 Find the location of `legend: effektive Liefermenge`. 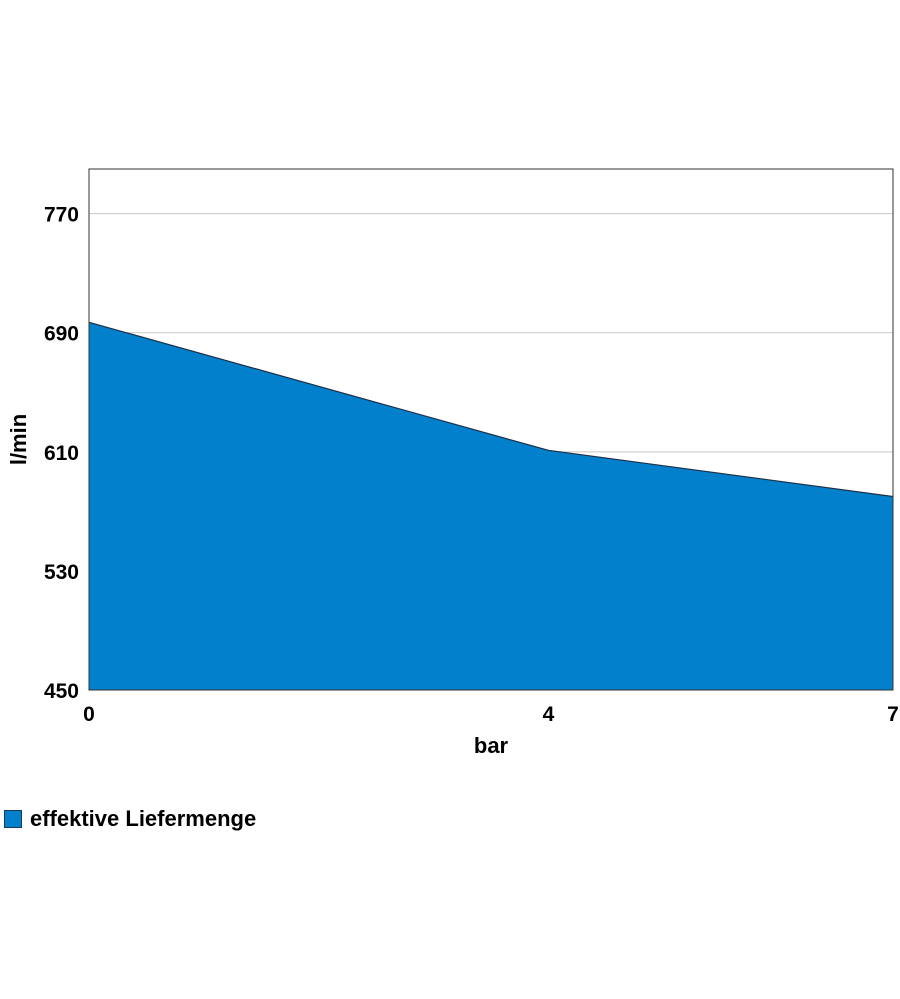

legend: effektive Liefermenge is located at coordinates (130, 819).